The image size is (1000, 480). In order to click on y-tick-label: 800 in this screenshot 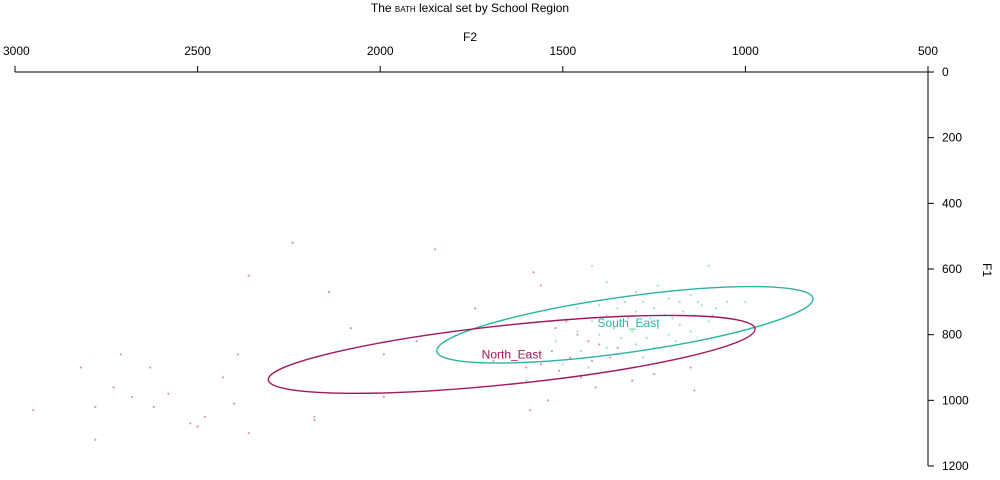, I will do `click(952, 335)`.